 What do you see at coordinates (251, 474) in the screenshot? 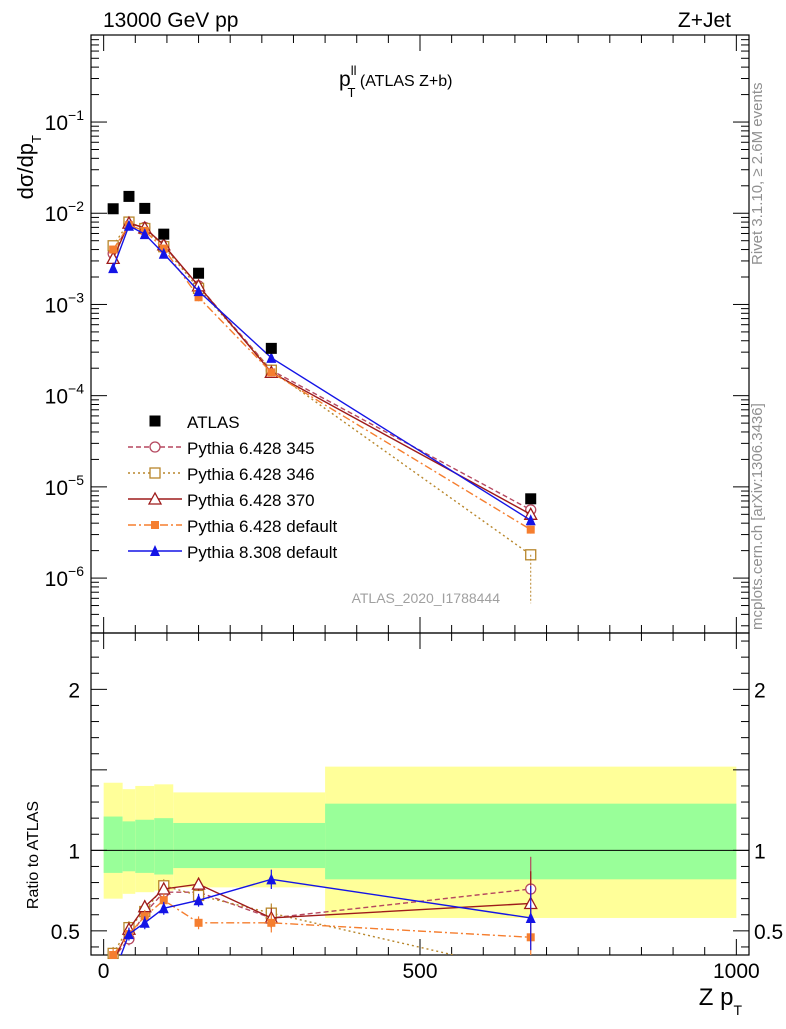
I see `legend-label: Pythia 6.428 346` at bounding box center [251, 474].